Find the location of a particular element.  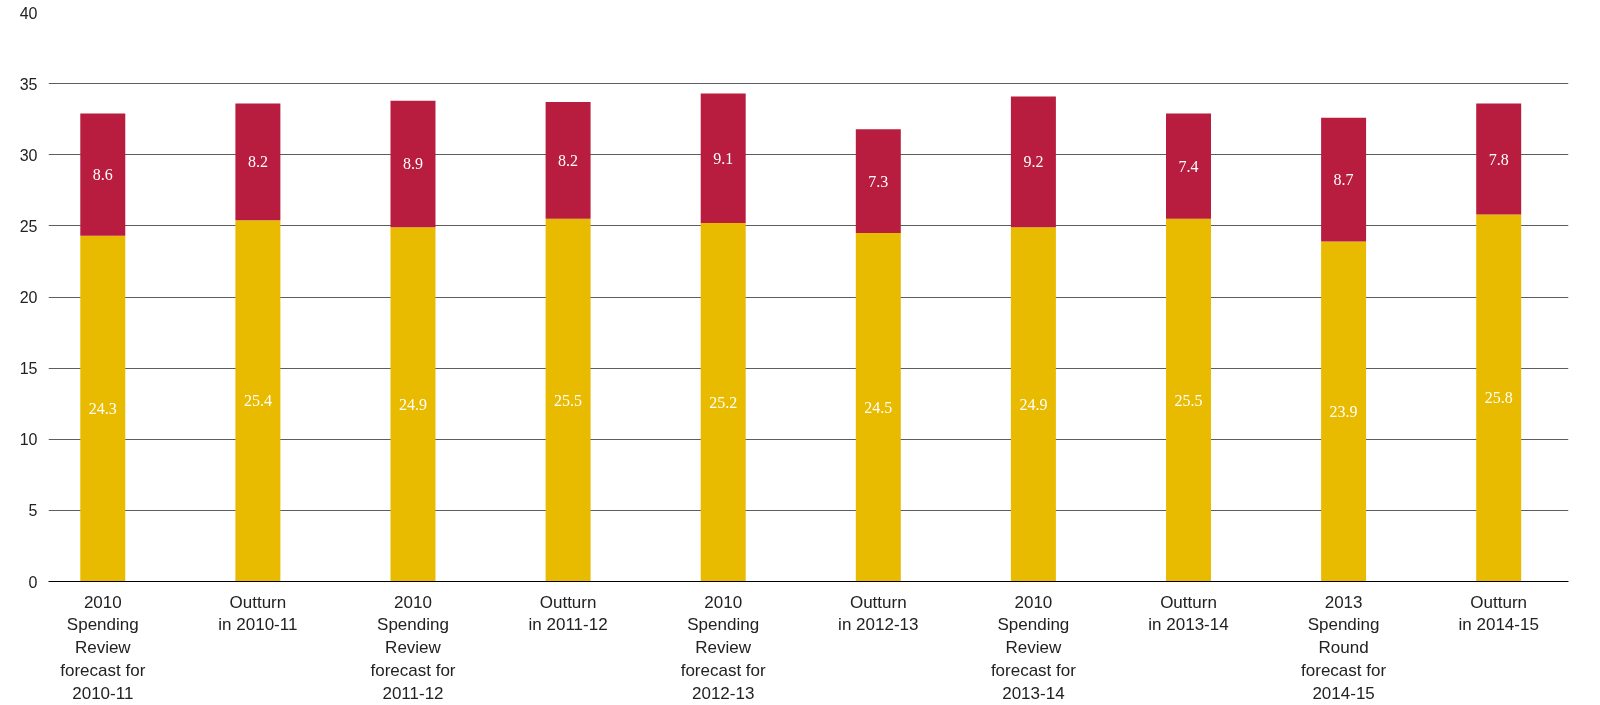

y-tick-label: 30 is located at coordinates (28, 155).